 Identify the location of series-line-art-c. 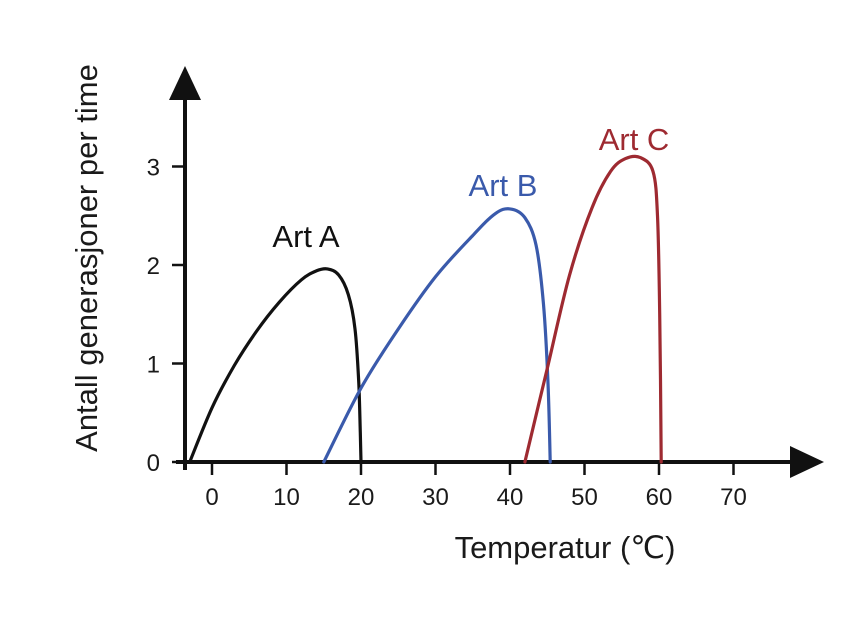
(593, 309).